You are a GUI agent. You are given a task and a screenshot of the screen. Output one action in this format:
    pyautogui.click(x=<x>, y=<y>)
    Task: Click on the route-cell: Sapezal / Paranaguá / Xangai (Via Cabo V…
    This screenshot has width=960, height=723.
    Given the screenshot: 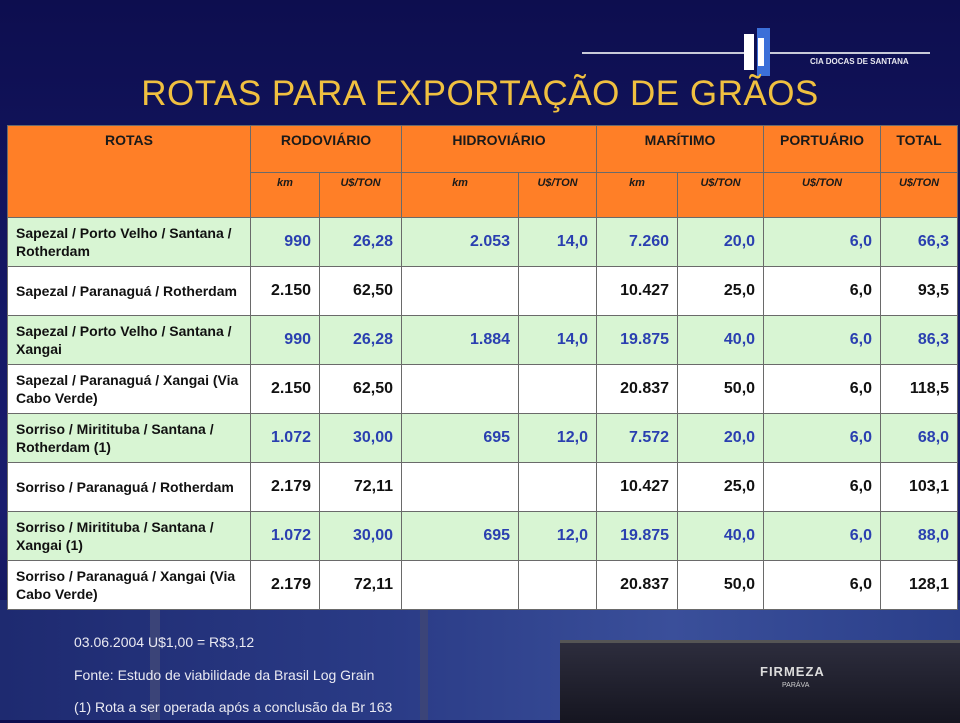 What is the action you would take?
    pyautogui.click(x=129, y=389)
    